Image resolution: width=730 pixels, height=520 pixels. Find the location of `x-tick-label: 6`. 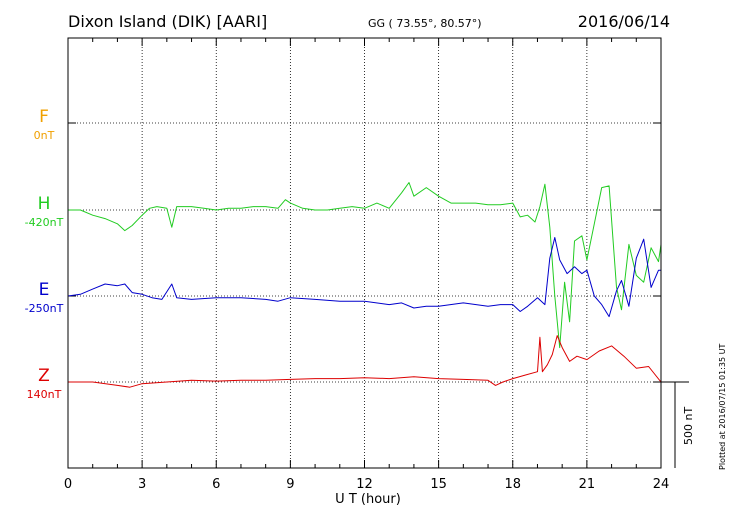

x-tick-label: 6 is located at coordinates (216, 484).